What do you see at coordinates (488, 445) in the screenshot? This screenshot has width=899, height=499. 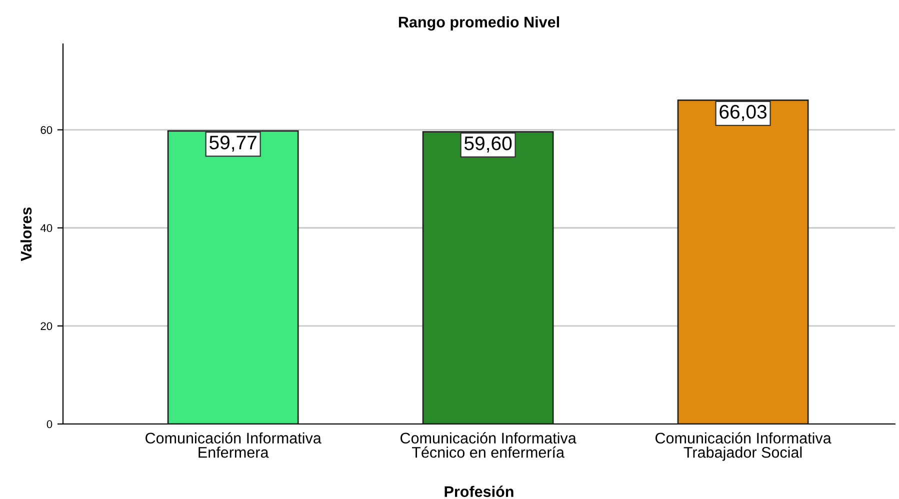 I see `x-tick-label: Comunicación Informativa Técnico en enfermería` at bounding box center [488, 445].